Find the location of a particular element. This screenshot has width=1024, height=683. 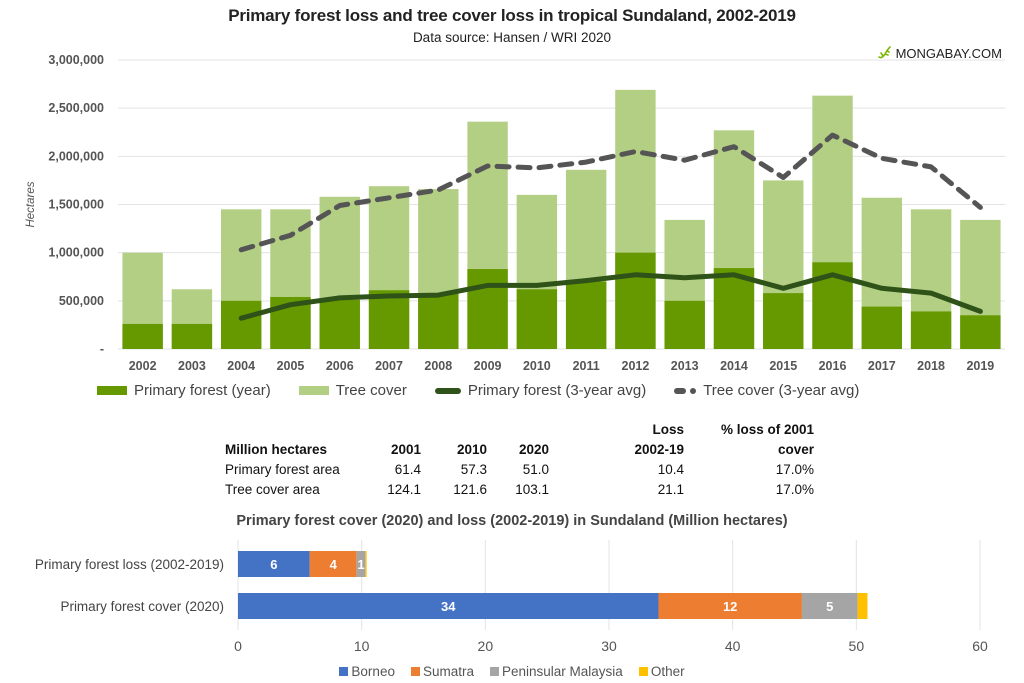

x-tick-label: 2006 is located at coordinates (340, 366).